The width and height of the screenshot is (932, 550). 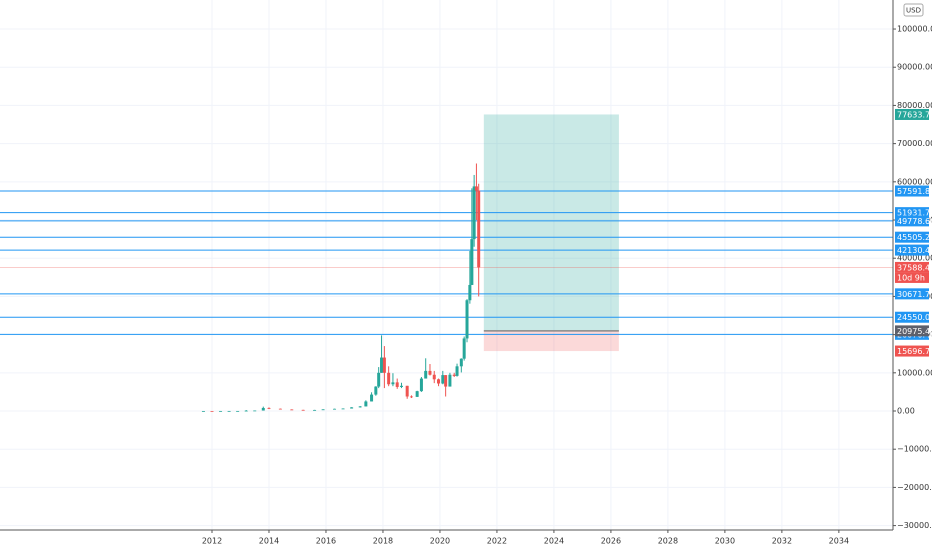 I want to click on price-label: 20975.42, so click(x=914, y=331).